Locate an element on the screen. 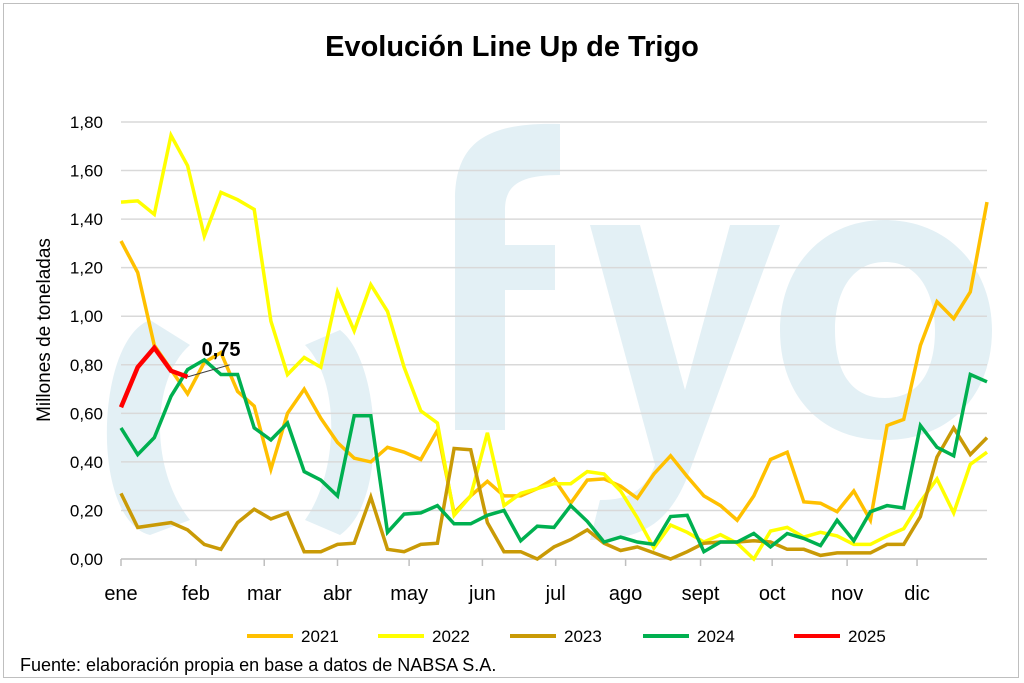 Image resolution: width=1024 pixels, height=683 pixels. y-tick-label: 0,60 is located at coordinates (86, 413).